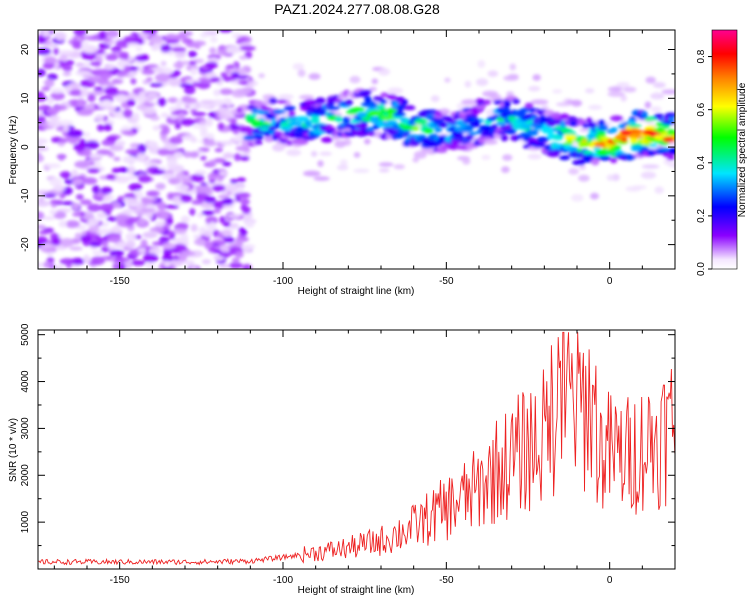 The height and width of the screenshot is (605, 750). I want to click on x-tick-label: 0, so click(610, 281).